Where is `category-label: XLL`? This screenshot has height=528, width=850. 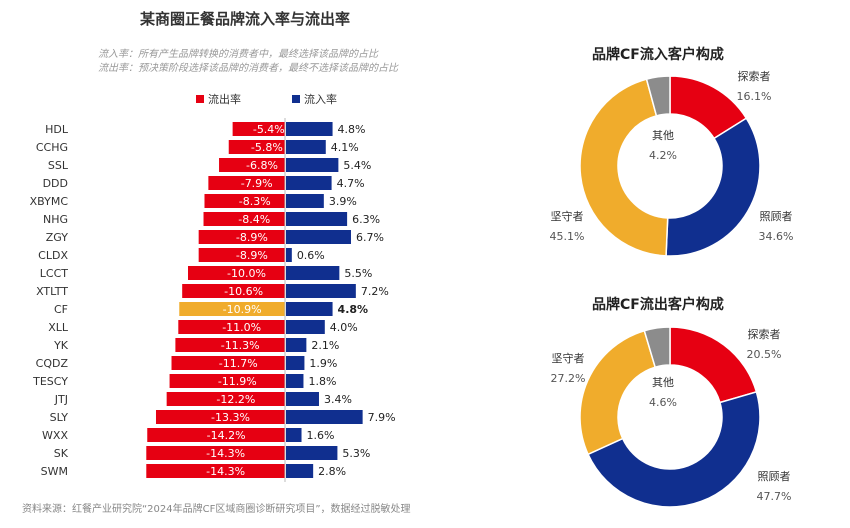
category-label: XLL is located at coordinates (58, 327).